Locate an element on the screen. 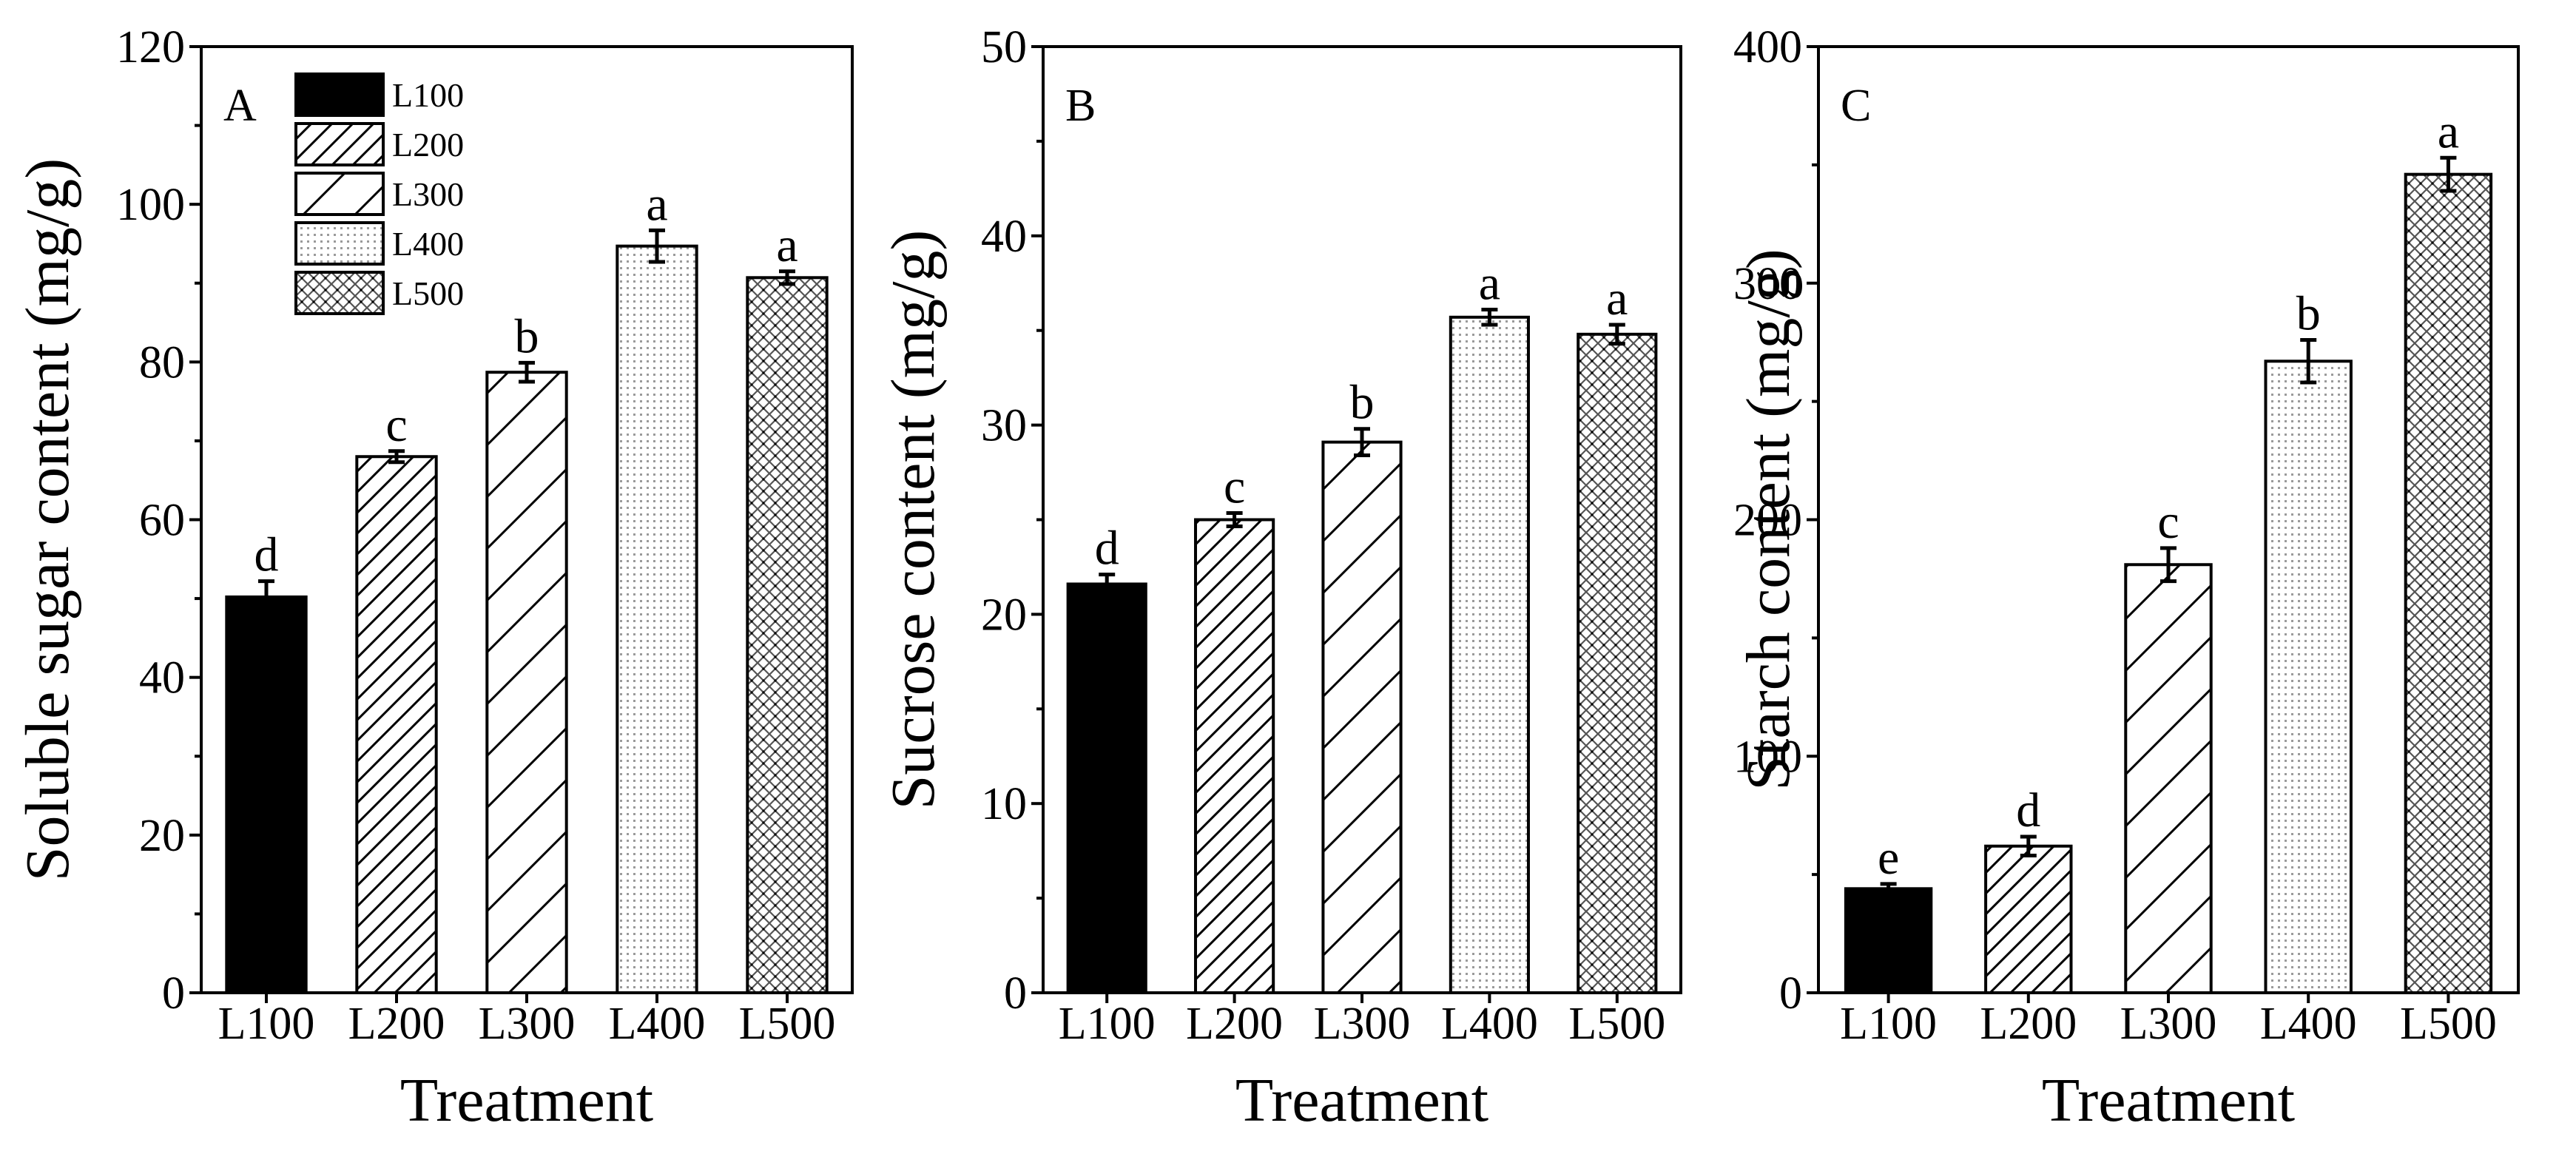 This screenshot has height=1157, width=2576. legend-swatch-l200 is located at coordinates (339, 144).